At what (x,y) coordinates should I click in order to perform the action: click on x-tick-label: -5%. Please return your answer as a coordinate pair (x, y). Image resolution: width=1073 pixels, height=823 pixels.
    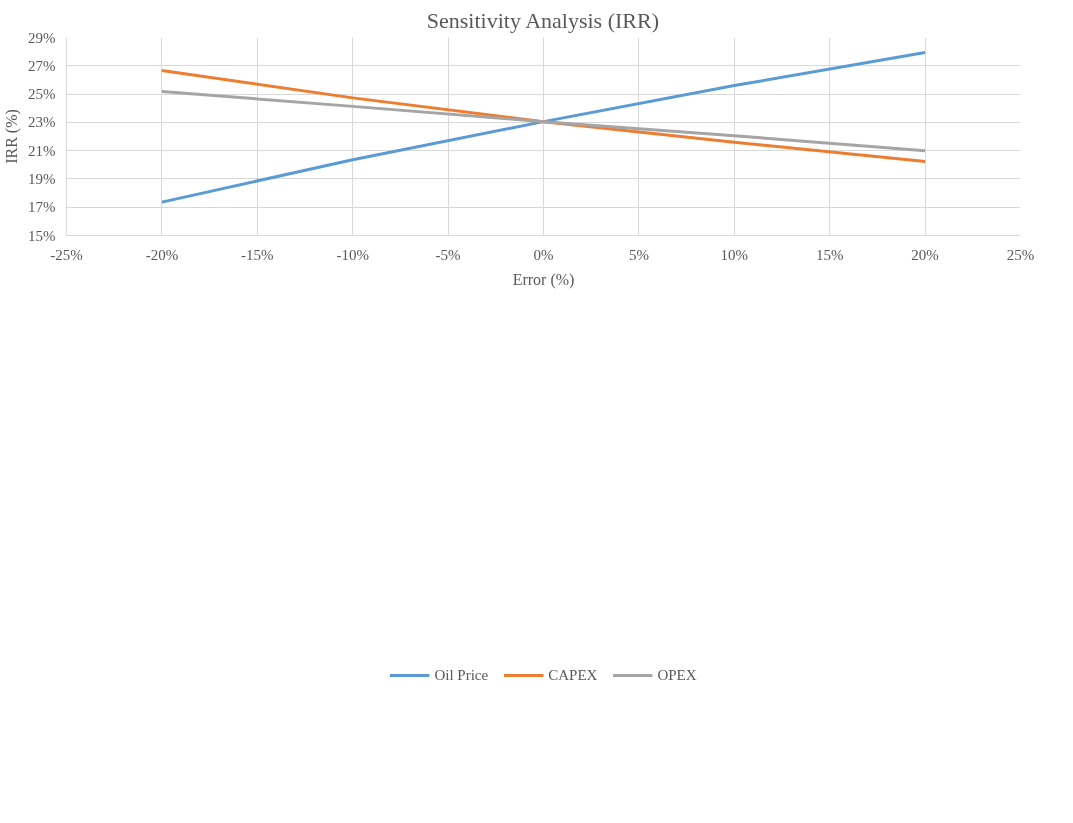
    Looking at the image, I should click on (448, 254).